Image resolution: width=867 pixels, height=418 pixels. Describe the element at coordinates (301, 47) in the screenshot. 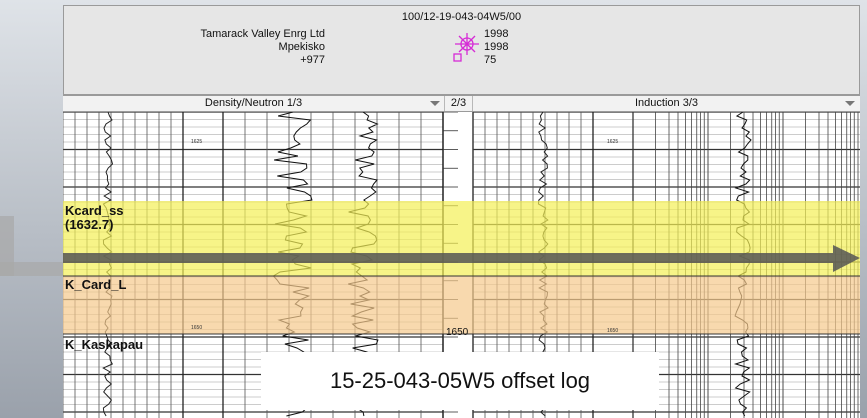

I see `field-name: Mpekisko` at that location.